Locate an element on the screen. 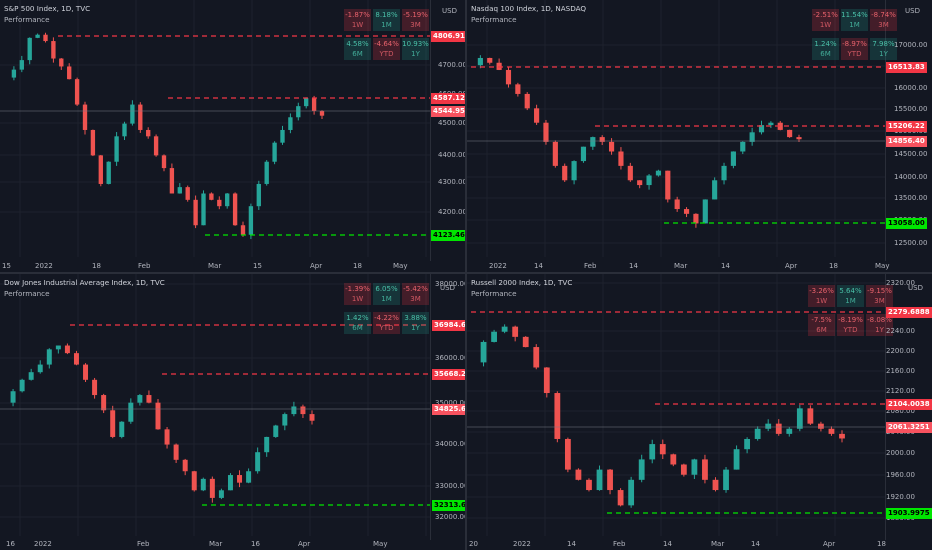 The height and width of the screenshot is (550, 932). price-level-tag: 1903.9975 is located at coordinates (909, 513).